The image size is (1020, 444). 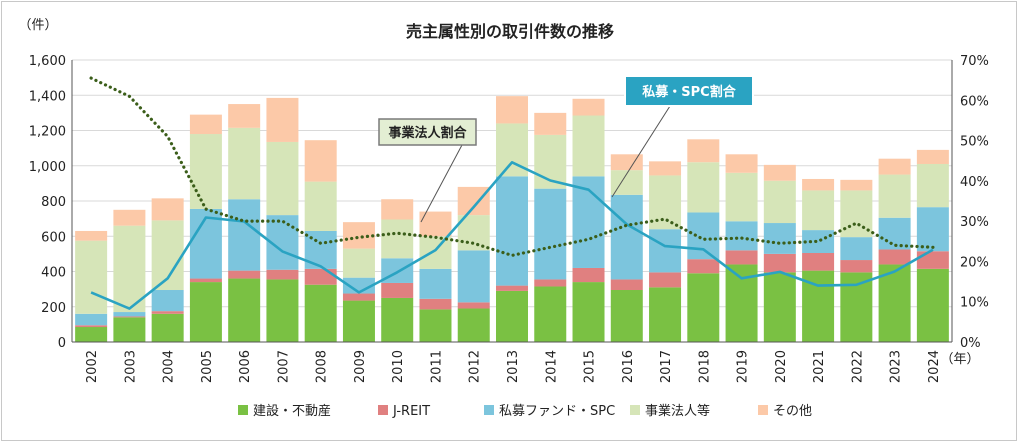 I want to click on x-tick-label: 2010, so click(x=398, y=366).